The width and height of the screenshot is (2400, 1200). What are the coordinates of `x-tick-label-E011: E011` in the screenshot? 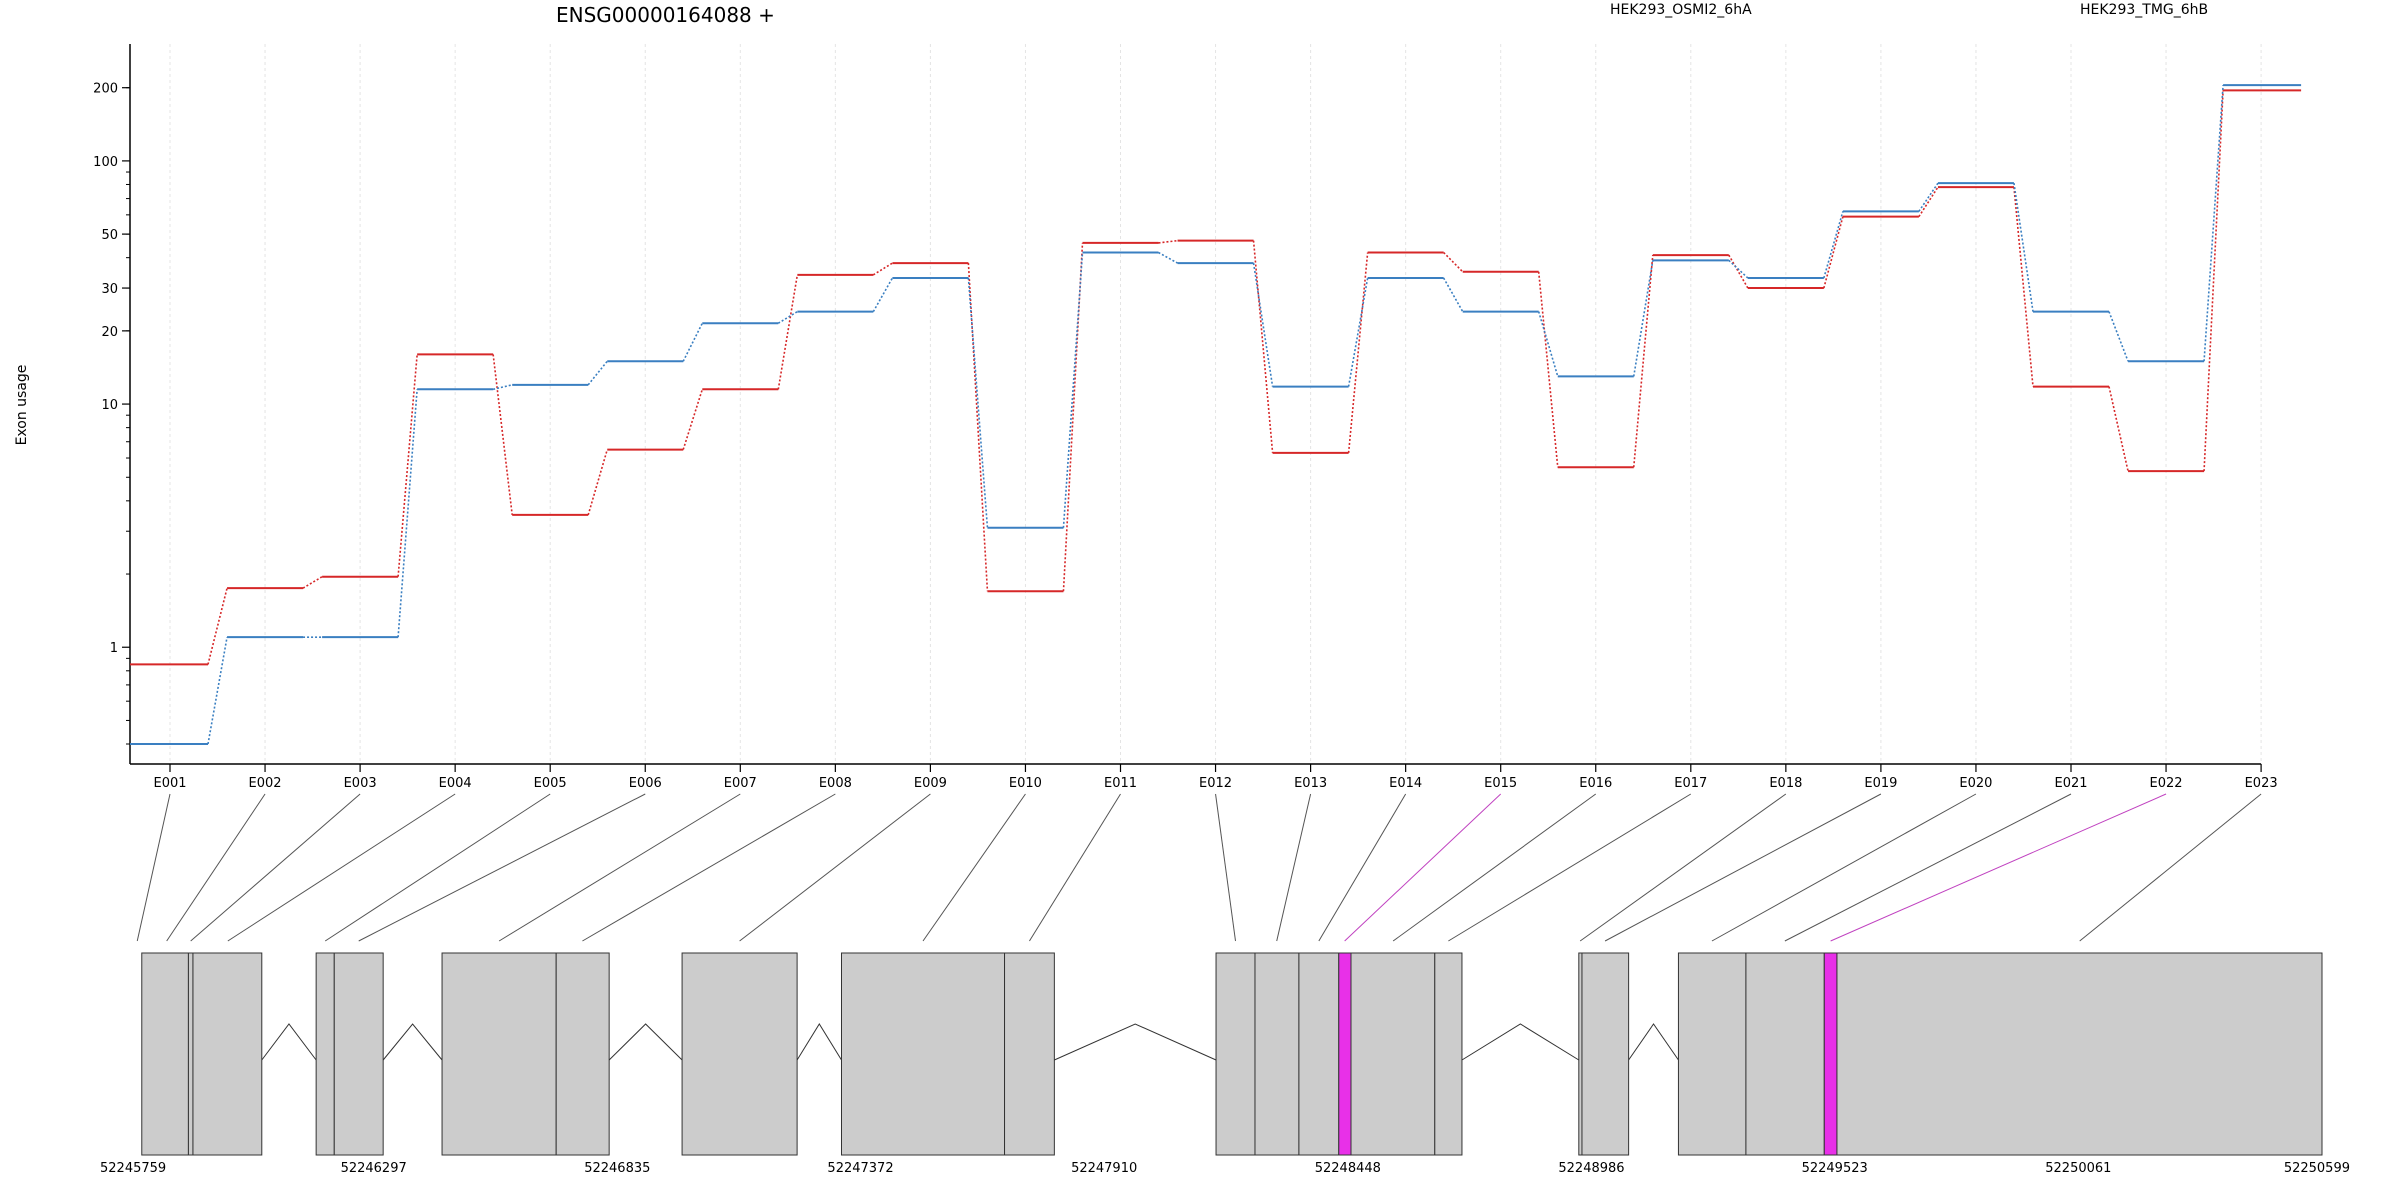 It's located at (1120, 783).